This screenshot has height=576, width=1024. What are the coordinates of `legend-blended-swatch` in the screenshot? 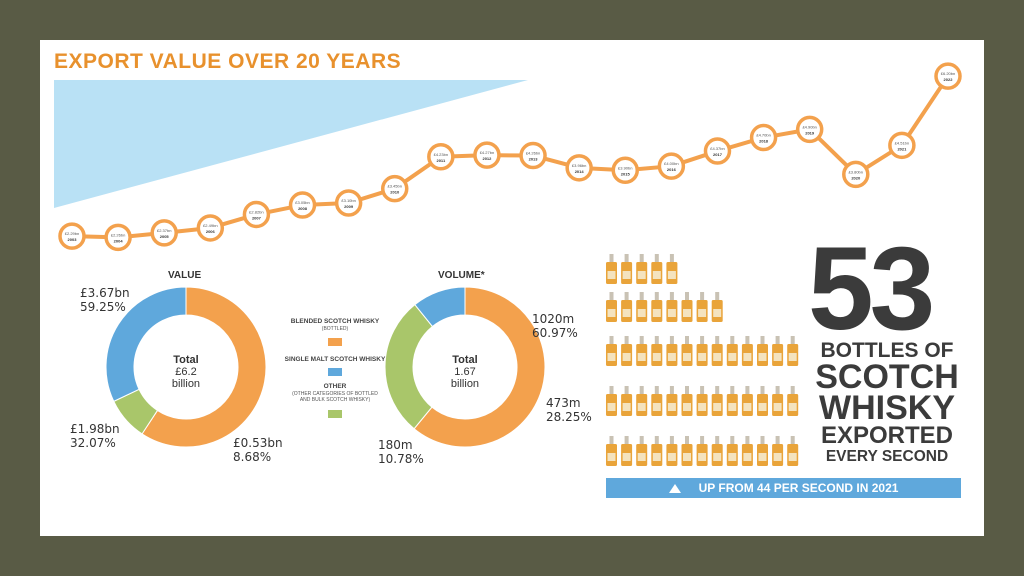 It's located at (335, 342).